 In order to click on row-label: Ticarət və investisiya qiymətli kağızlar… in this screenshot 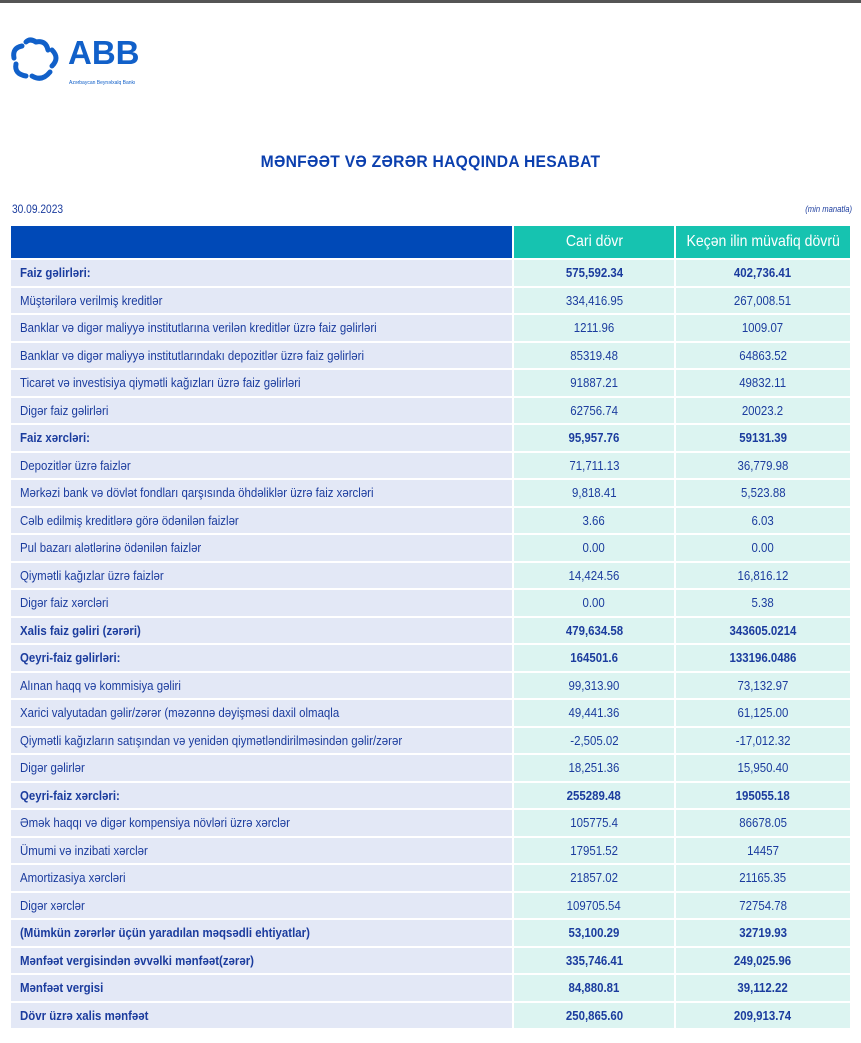, I will do `click(262, 383)`.